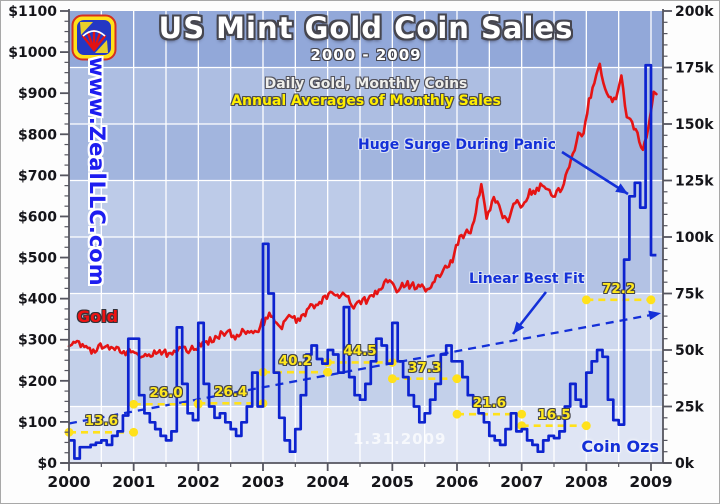  I want to click on best-fit-pointer-arrow-head, so click(519, 327).